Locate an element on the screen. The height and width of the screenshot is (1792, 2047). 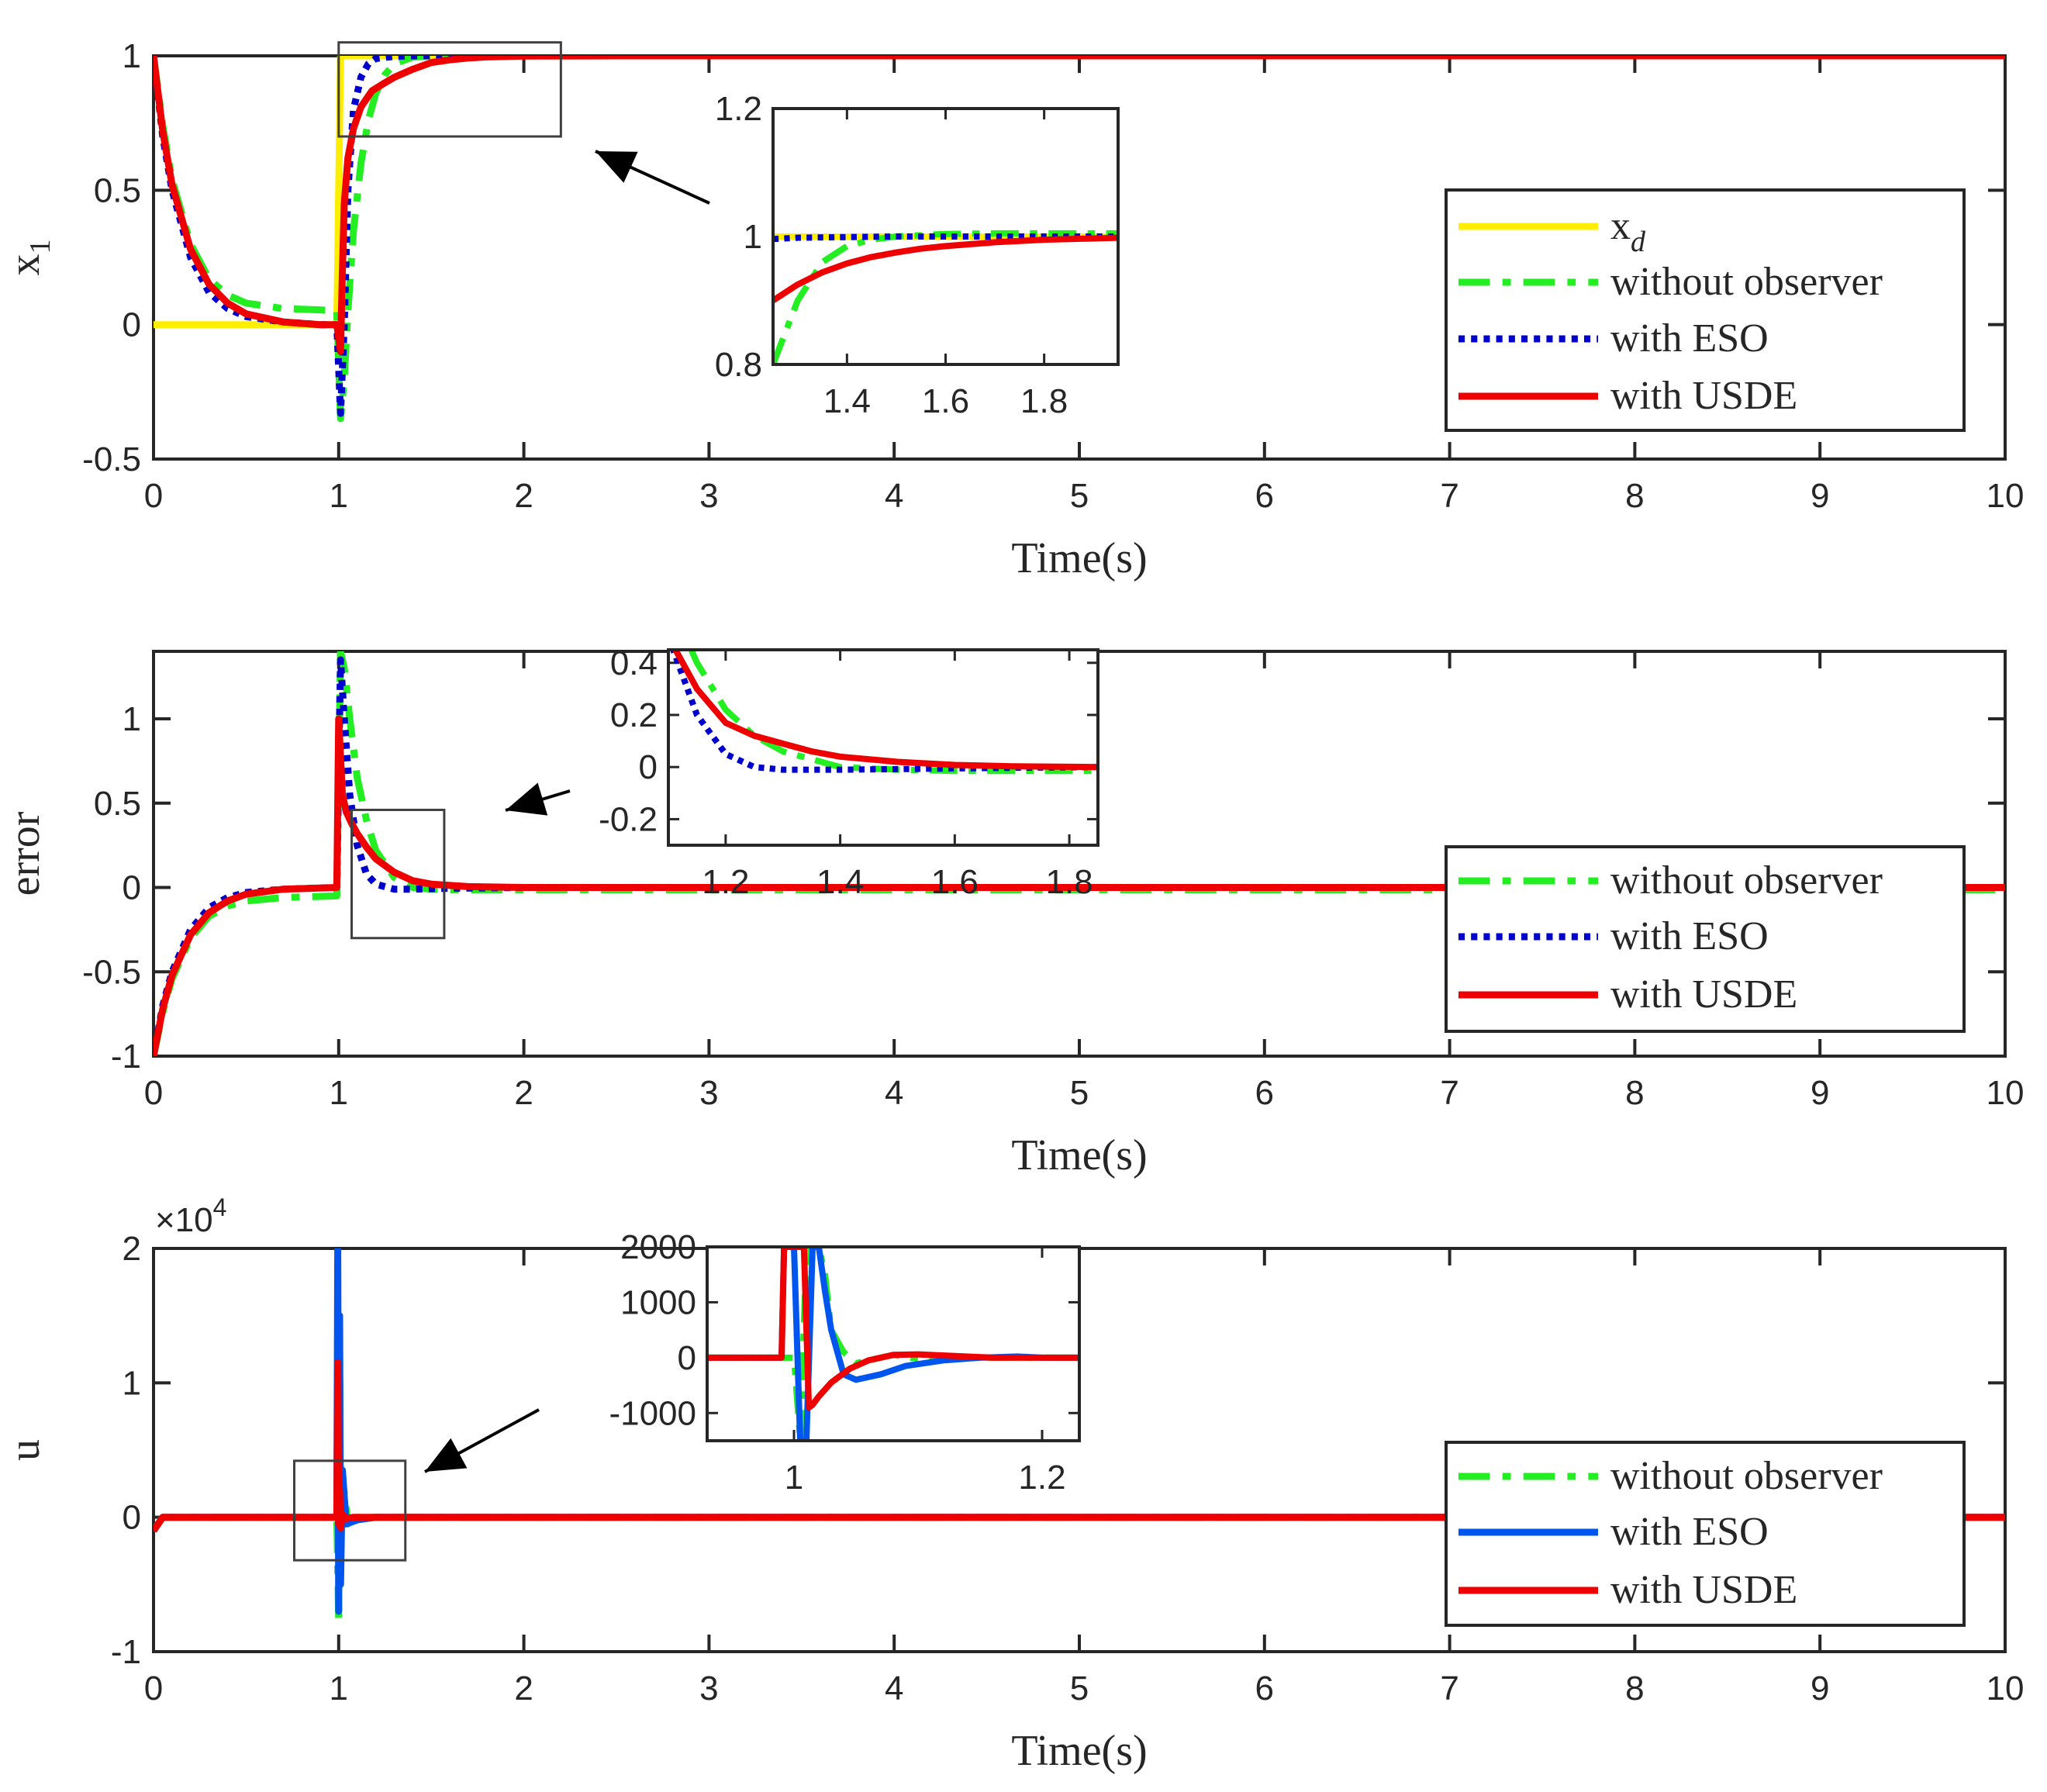
inset-x1: 1.4 1.6 1.8 0.8 1 1.2 is located at coordinates (917, 255).